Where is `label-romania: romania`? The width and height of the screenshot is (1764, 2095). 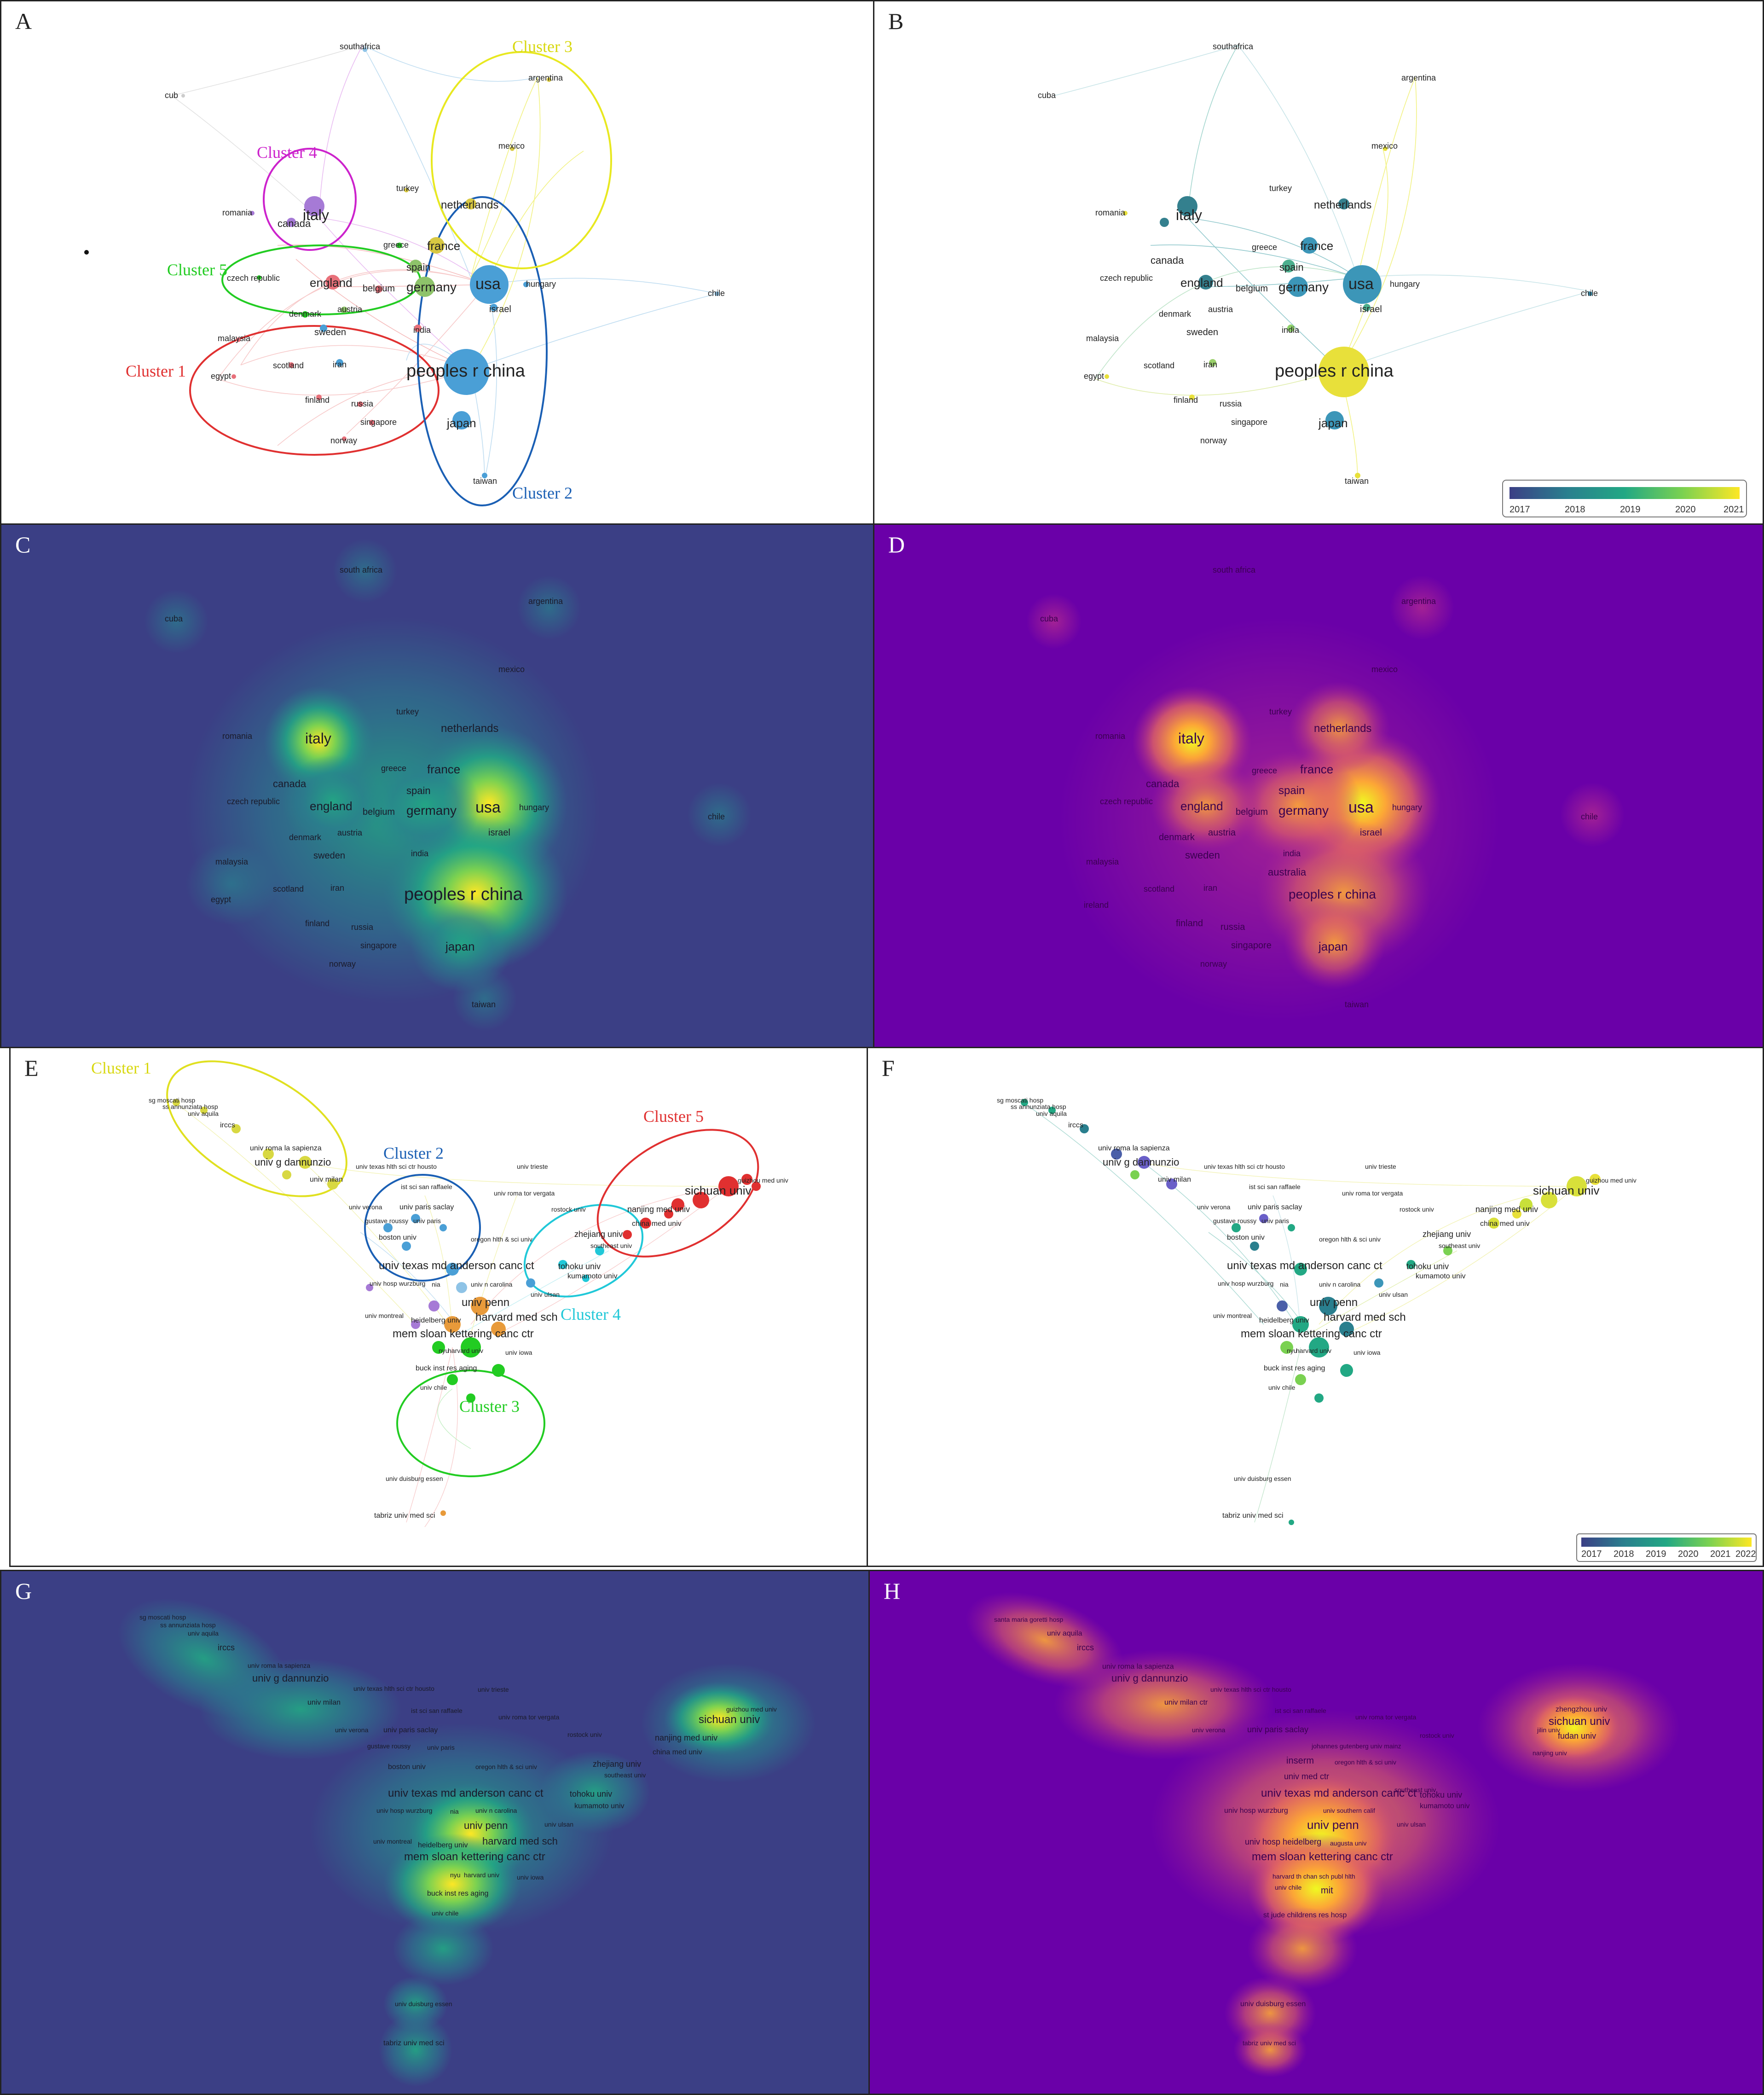 label-romania: romania is located at coordinates (238, 212).